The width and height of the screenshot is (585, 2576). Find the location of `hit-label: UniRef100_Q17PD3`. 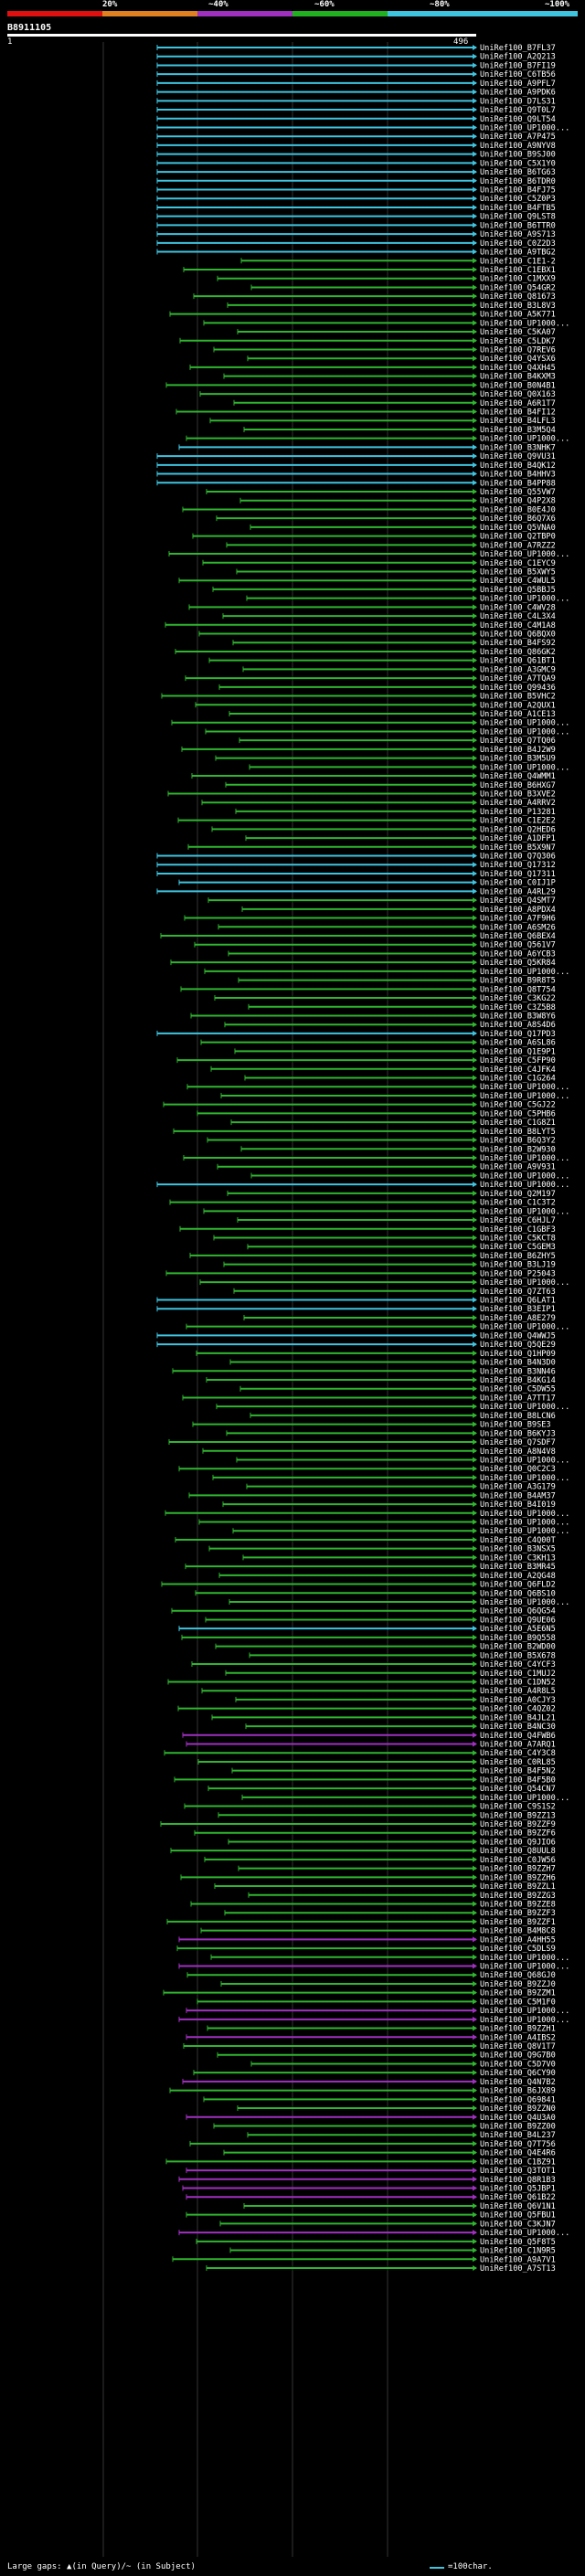

hit-label: UniRef100_Q17PD3 is located at coordinates (518, 1034).